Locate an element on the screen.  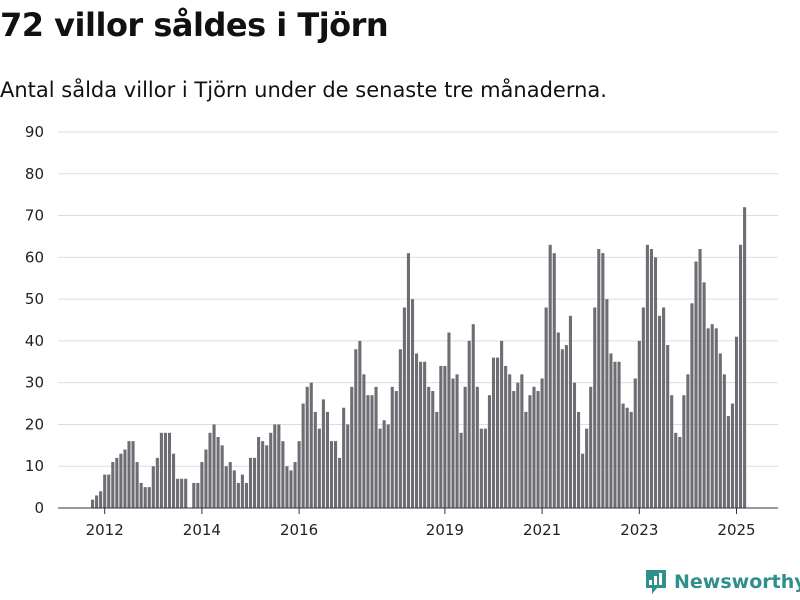
y-tick-label: 50 is located at coordinates (34, 299).